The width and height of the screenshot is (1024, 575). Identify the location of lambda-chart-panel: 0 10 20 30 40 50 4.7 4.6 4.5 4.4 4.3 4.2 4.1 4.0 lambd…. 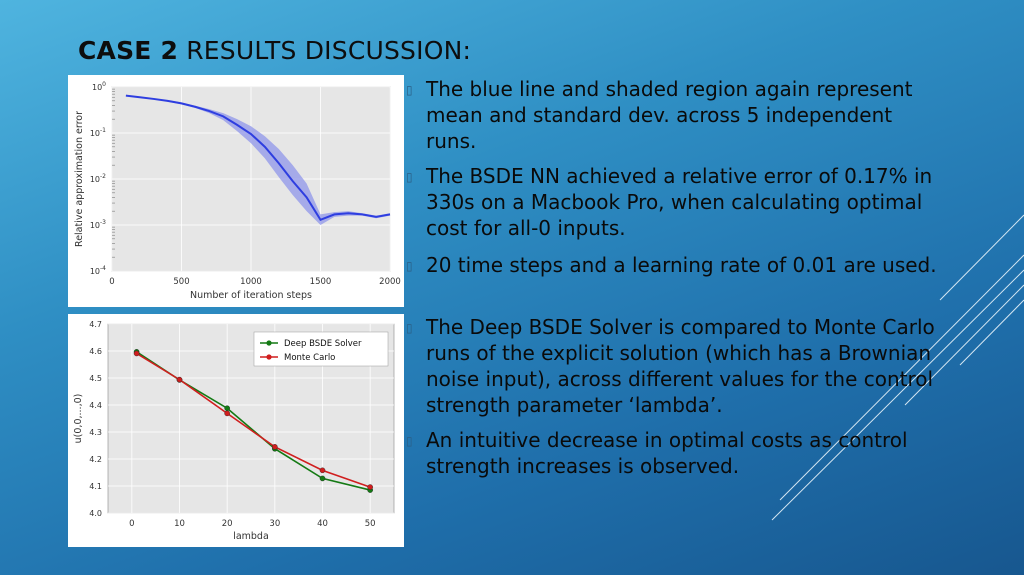
(236, 430).